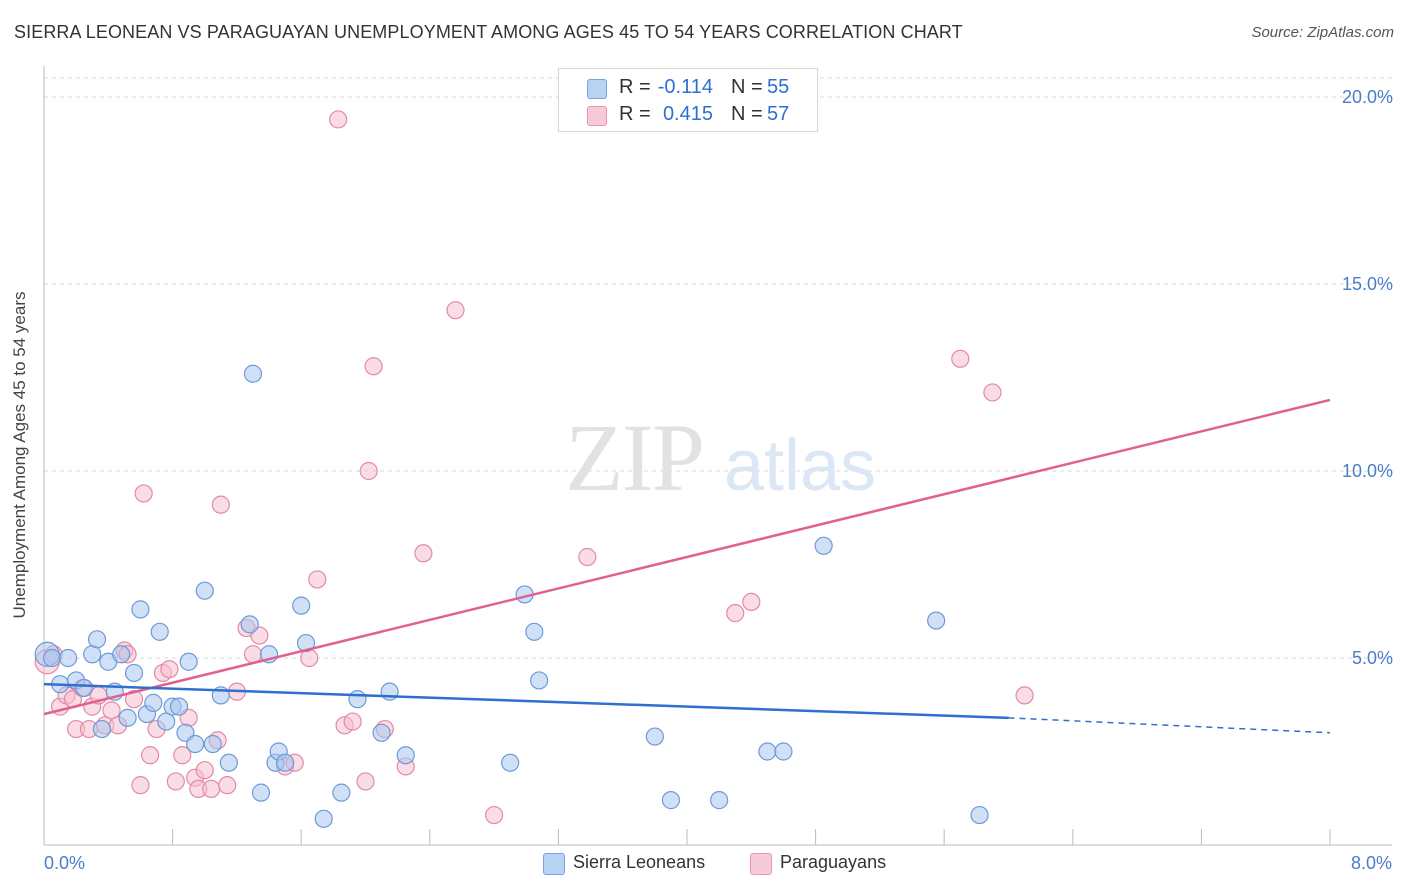  What do you see at coordinates (526, 701) in the screenshot?
I see `sierra-leoneans-trend-line` at bounding box center [526, 701].